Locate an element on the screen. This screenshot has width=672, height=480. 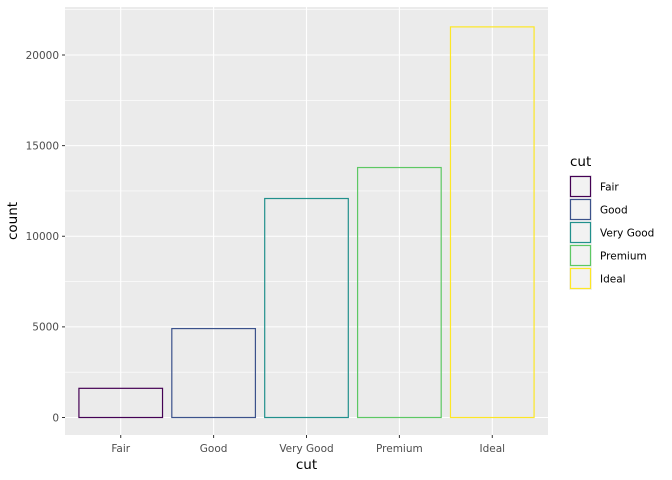
y-tick-label: 0 is located at coordinates (55, 418).